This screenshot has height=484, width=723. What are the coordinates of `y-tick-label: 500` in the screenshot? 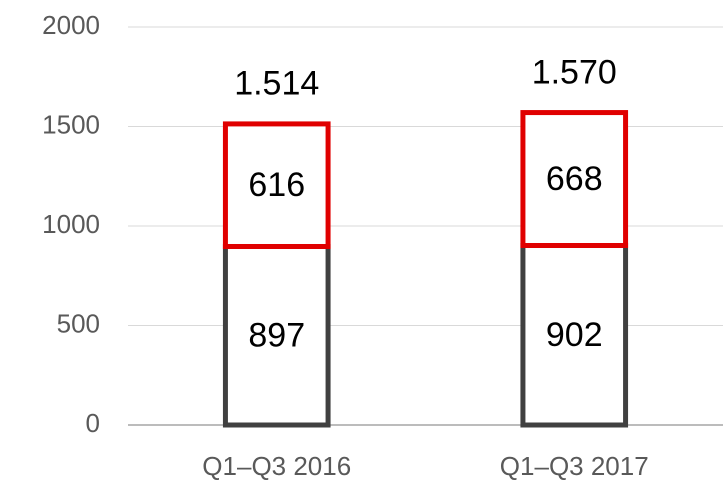 It's located at (78, 323).